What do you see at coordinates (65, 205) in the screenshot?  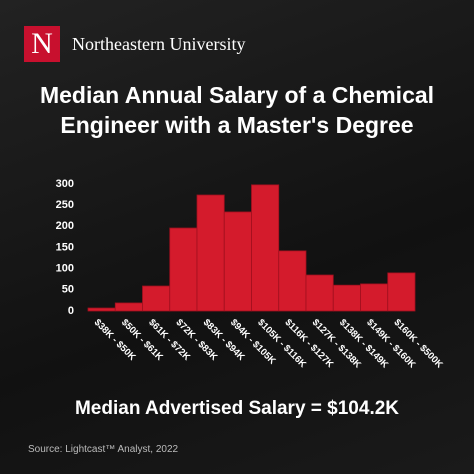 I see `y-tick-label: 250` at bounding box center [65, 205].